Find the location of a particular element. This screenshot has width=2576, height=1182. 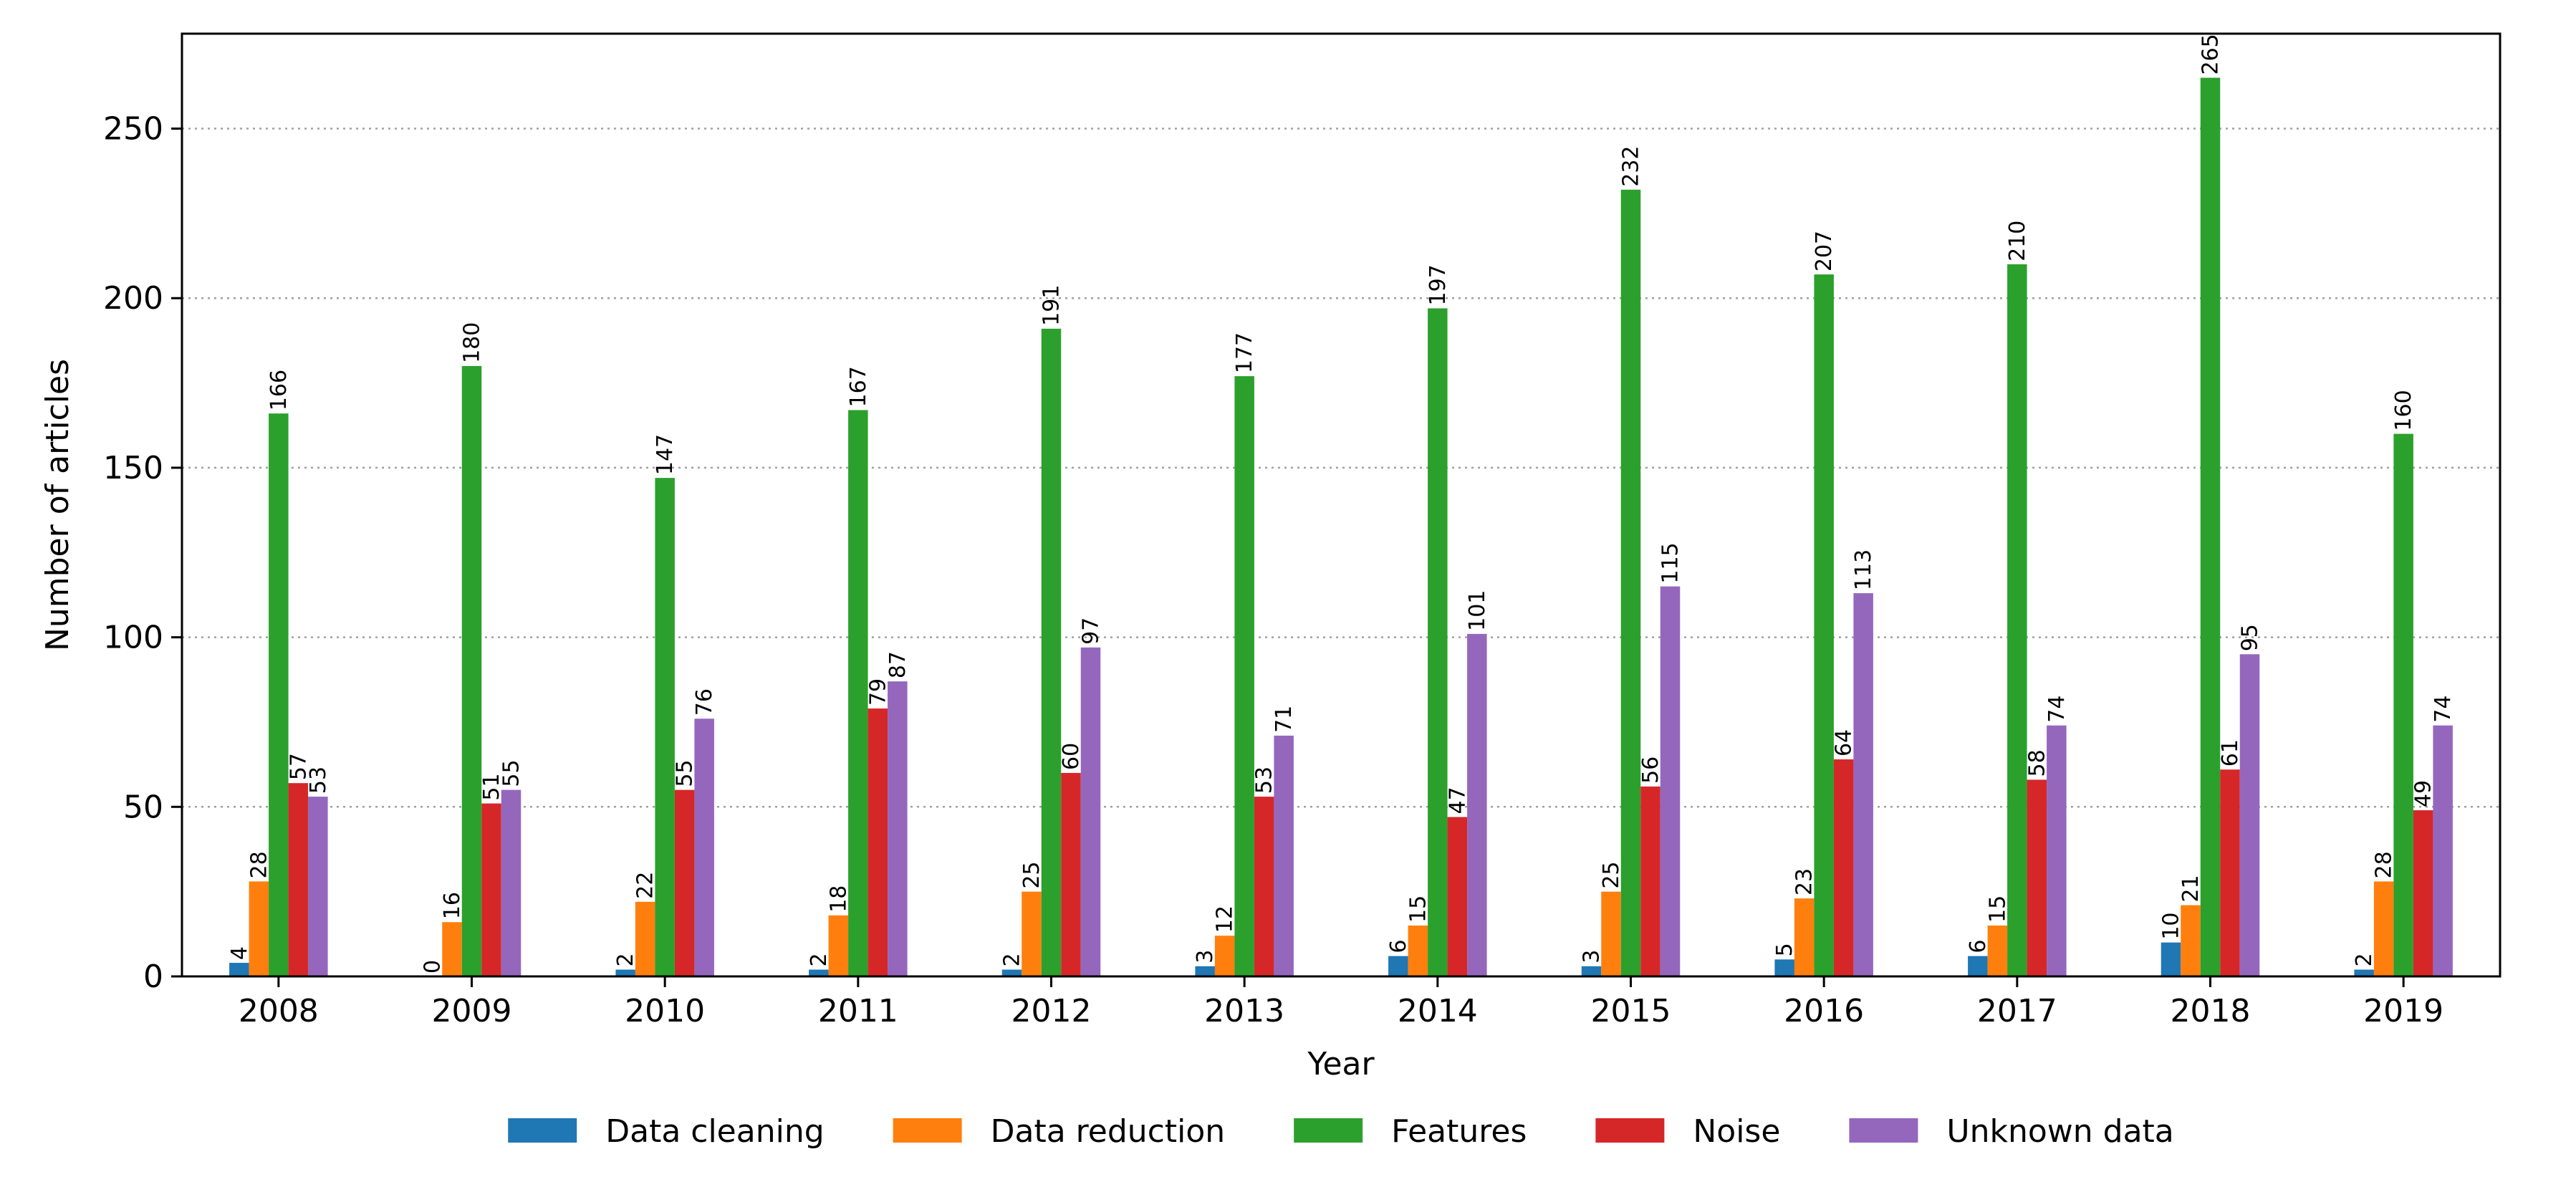

bar-value-label: 23 is located at coordinates (1804, 881).